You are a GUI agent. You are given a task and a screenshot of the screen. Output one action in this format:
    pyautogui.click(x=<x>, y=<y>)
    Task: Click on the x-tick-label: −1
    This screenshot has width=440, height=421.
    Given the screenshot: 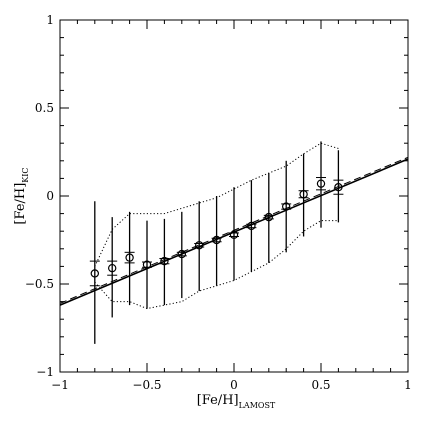 What is the action you would take?
    pyautogui.click(x=60, y=385)
    